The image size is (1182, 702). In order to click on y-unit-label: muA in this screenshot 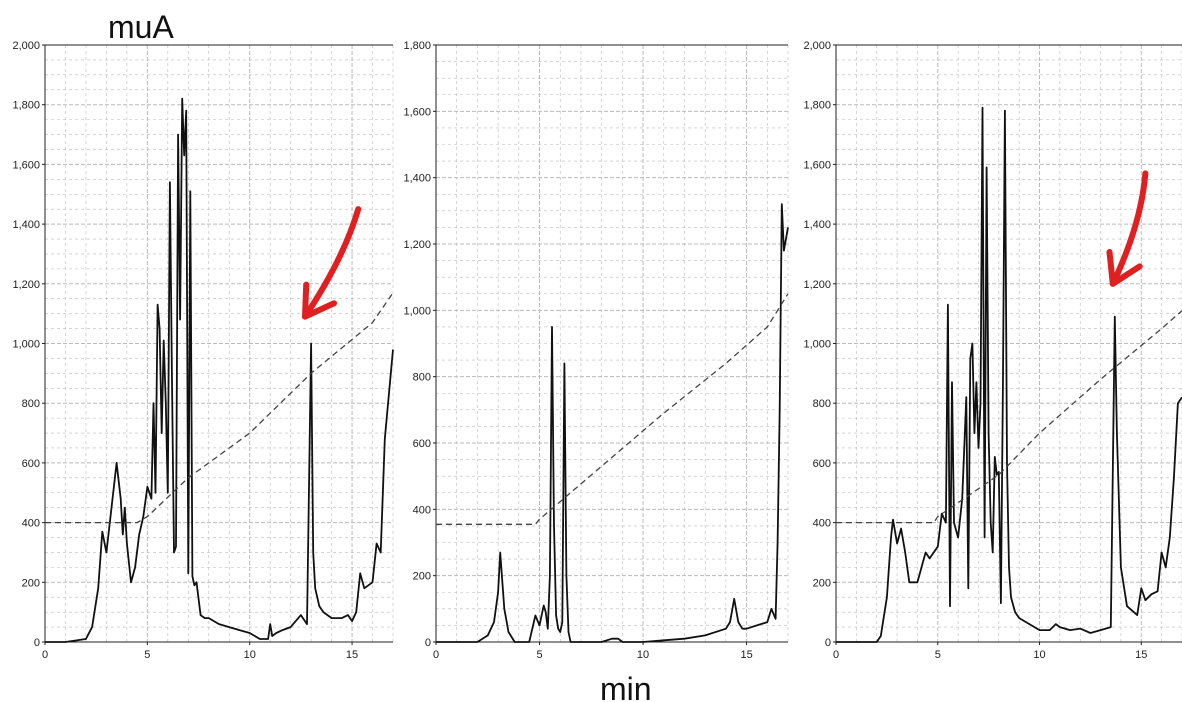, I will do `click(141, 27)`.